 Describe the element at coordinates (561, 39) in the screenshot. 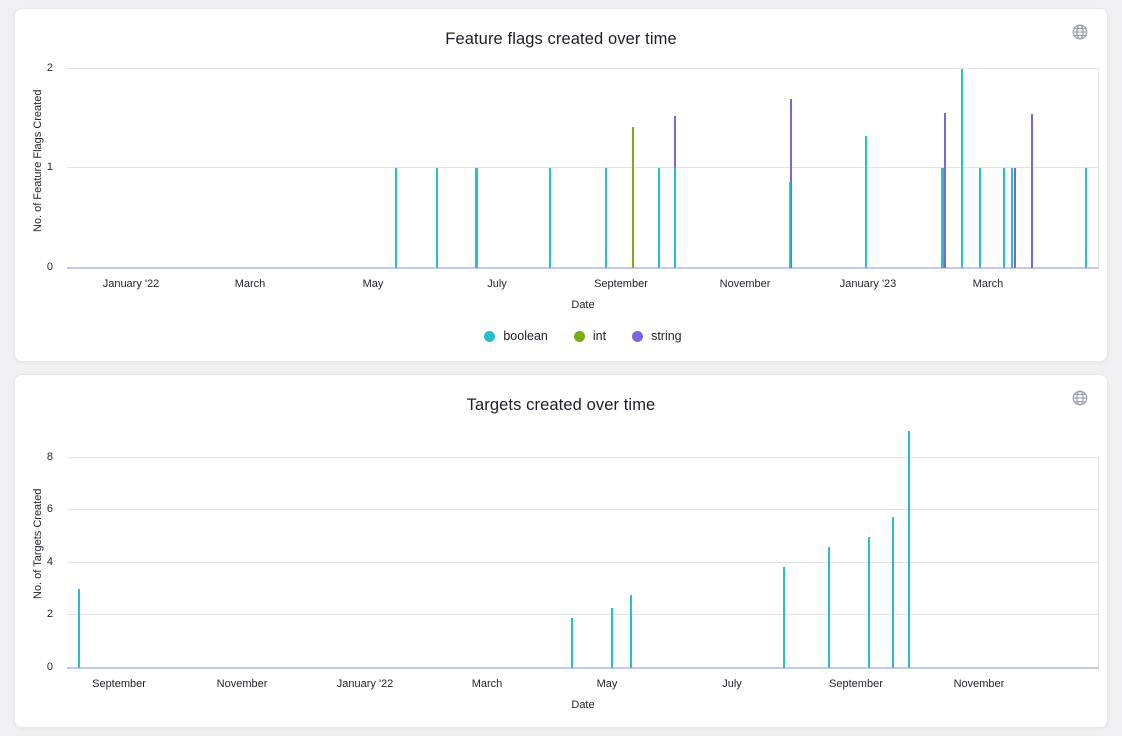

I see `chart-title: Feature flags created over time` at that location.